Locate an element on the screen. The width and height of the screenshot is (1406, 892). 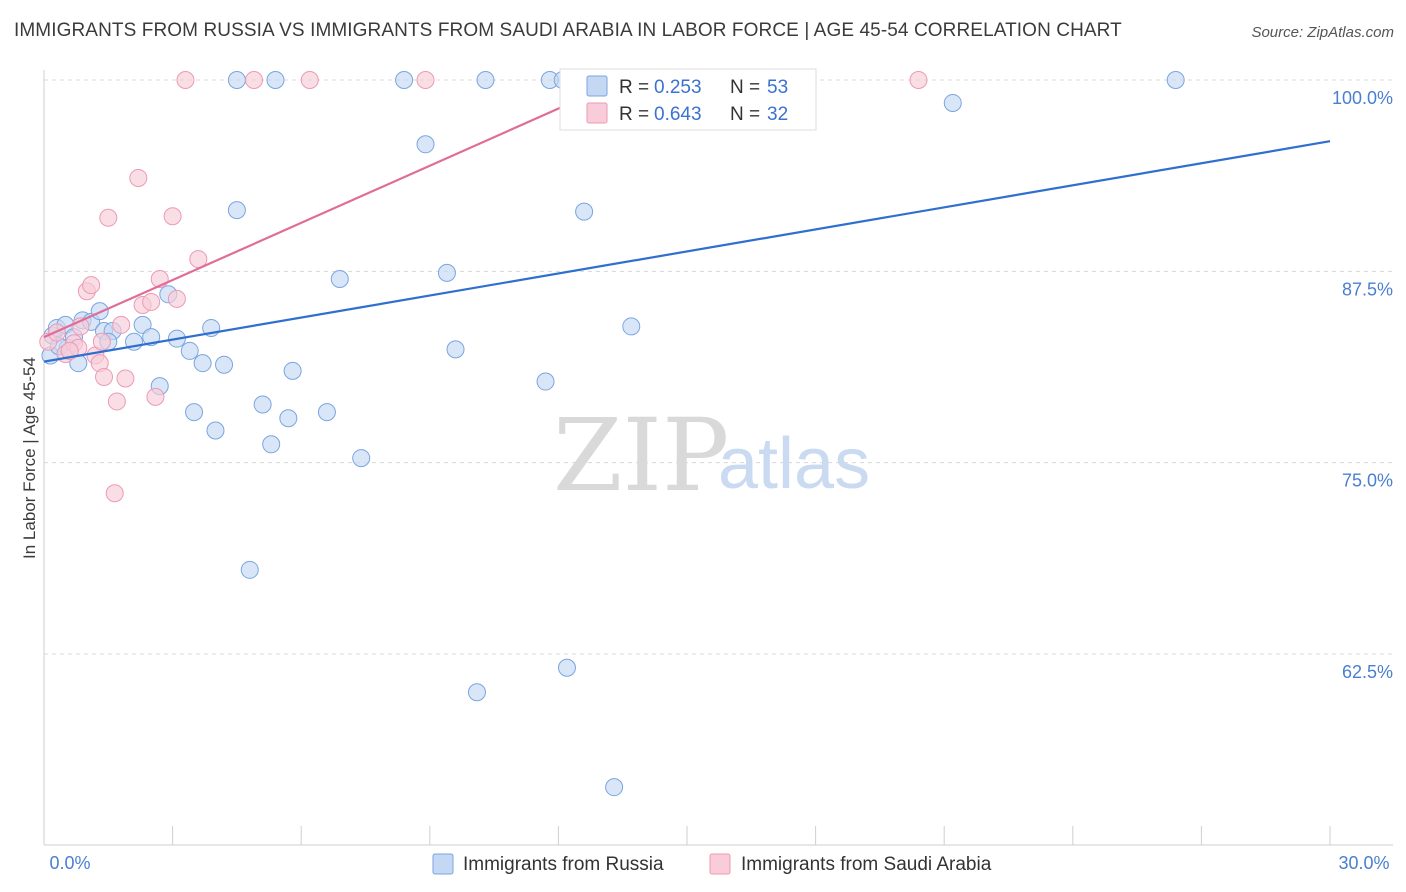
x-tick-label-max: 30.0% is located at coordinates (1363, 863).